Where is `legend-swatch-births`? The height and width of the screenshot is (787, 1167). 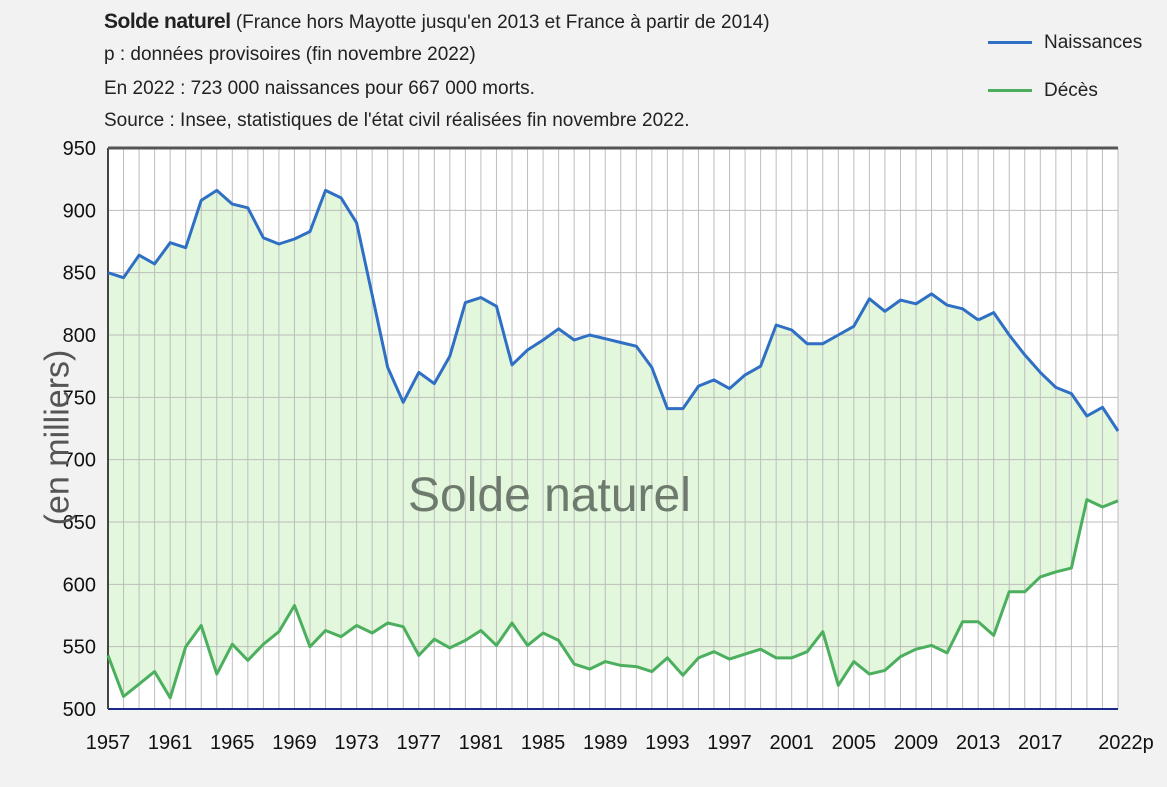 legend-swatch-births is located at coordinates (1010, 43).